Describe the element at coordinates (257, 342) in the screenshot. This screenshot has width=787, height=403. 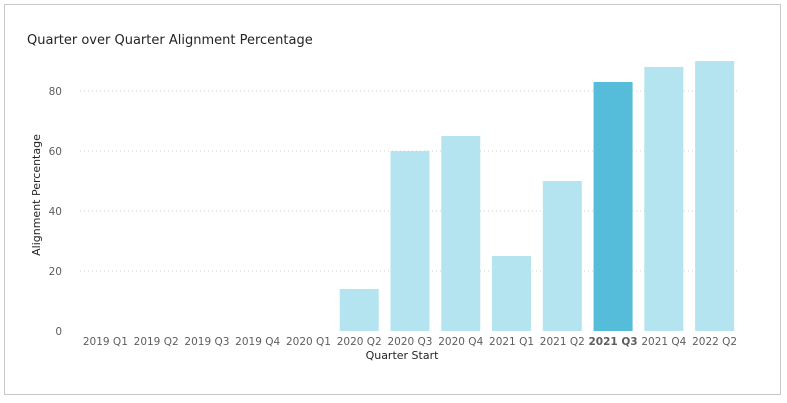
I see `x-tick-label: 2019 Q4` at that location.